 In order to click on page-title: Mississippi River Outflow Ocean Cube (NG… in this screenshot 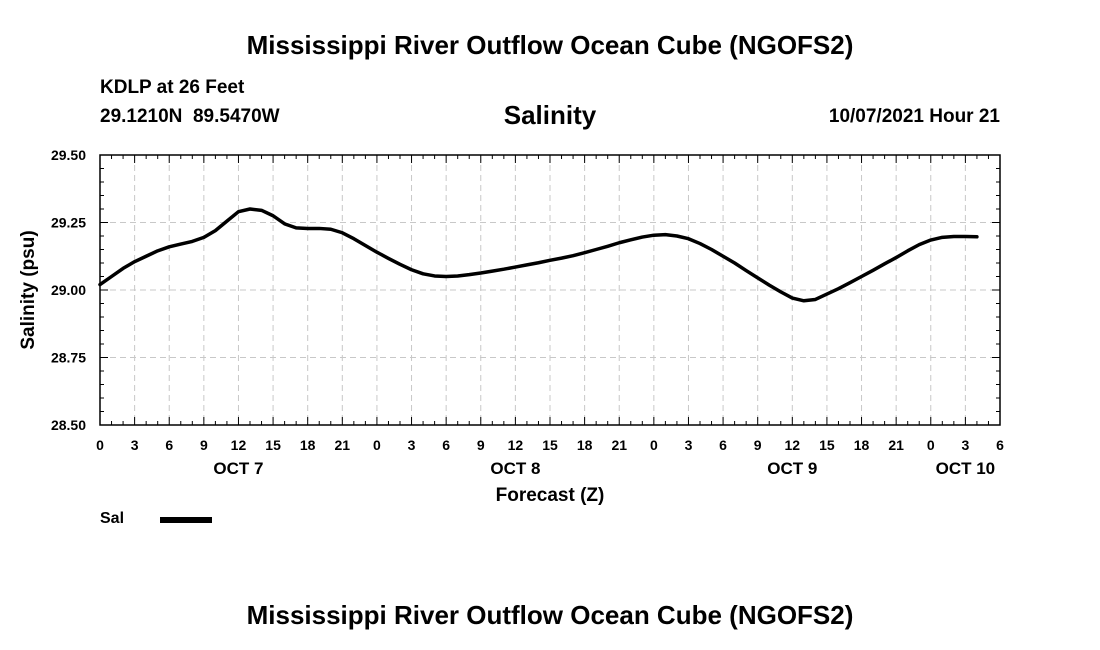, I will do `click(550, 45)`.